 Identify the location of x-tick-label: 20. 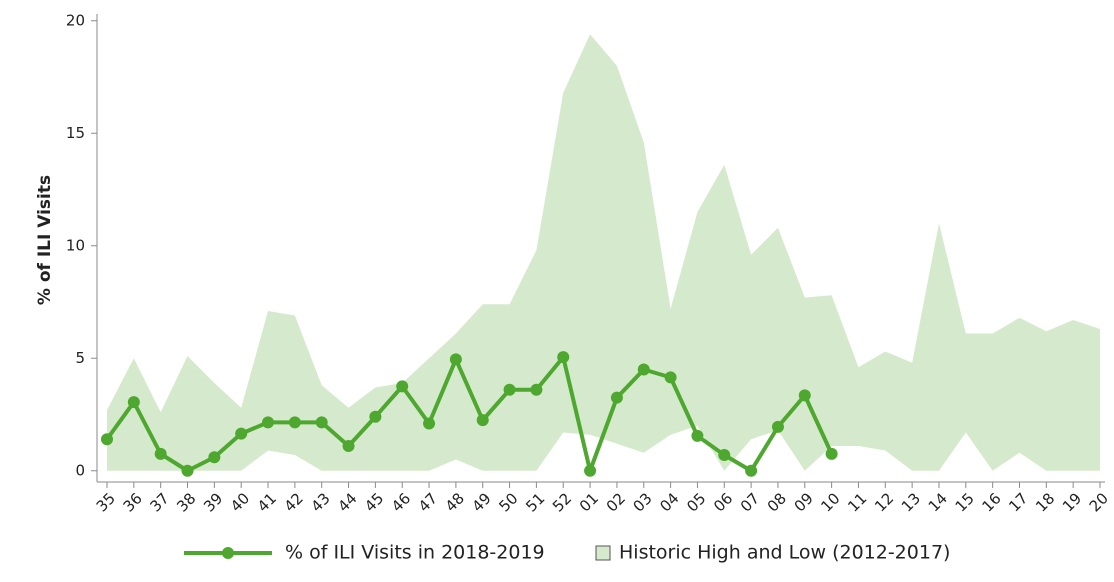
(1099, 502).